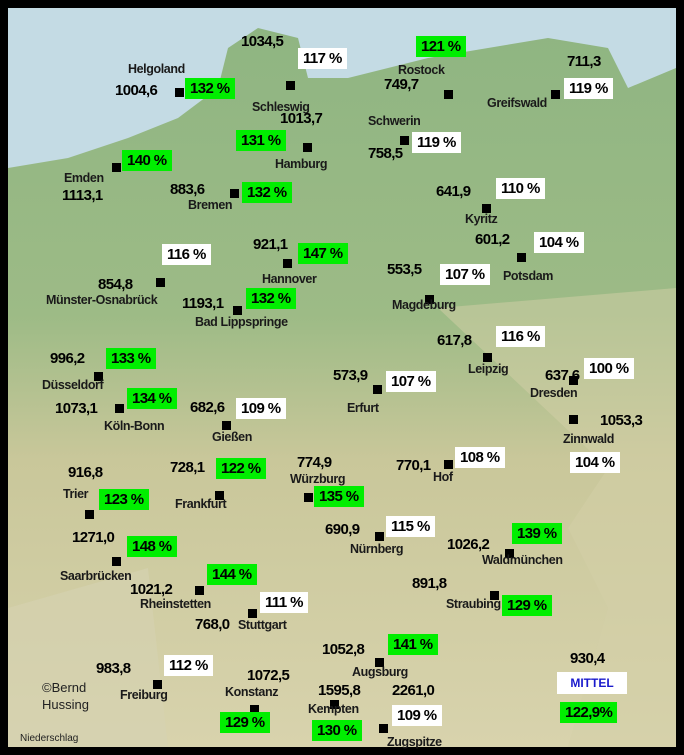 This screenshot has width=684, height=755. I want to click on station-value: 983,8, so click(113, 668).